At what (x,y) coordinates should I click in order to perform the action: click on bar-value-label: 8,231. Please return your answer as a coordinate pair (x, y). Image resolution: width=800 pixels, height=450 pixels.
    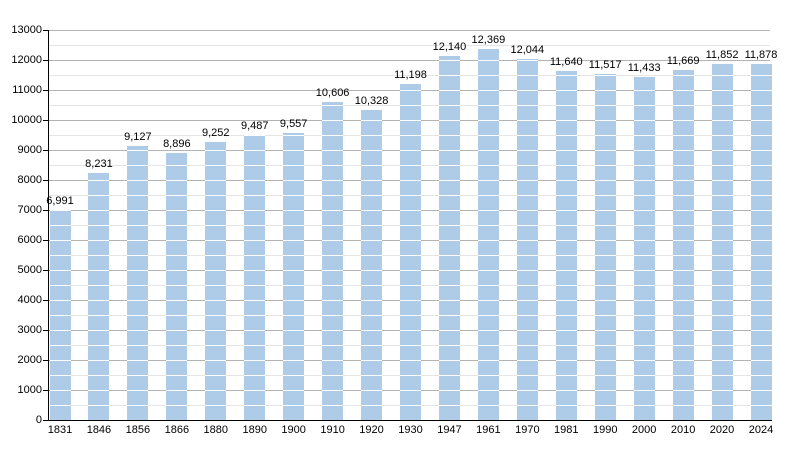
    Looking at the image, I should click on (99, 164).